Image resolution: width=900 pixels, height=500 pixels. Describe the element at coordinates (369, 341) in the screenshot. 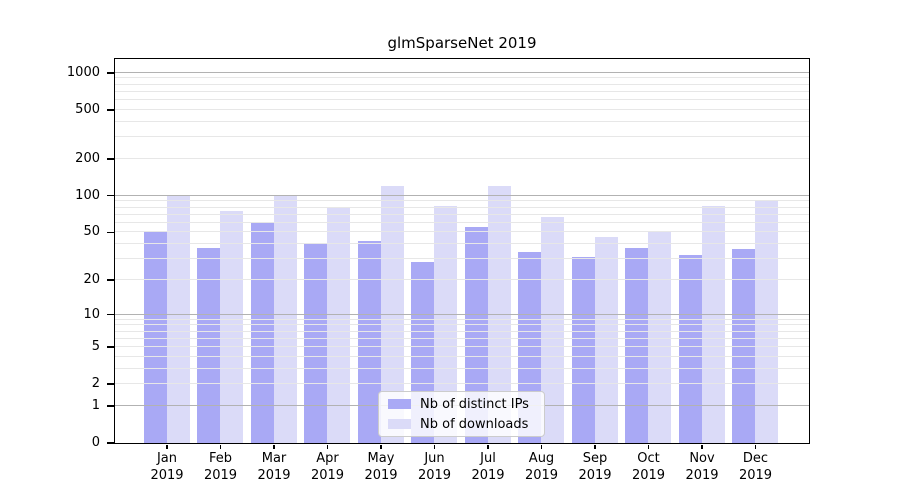

I see `bar-distinct-ips-may` at that location.